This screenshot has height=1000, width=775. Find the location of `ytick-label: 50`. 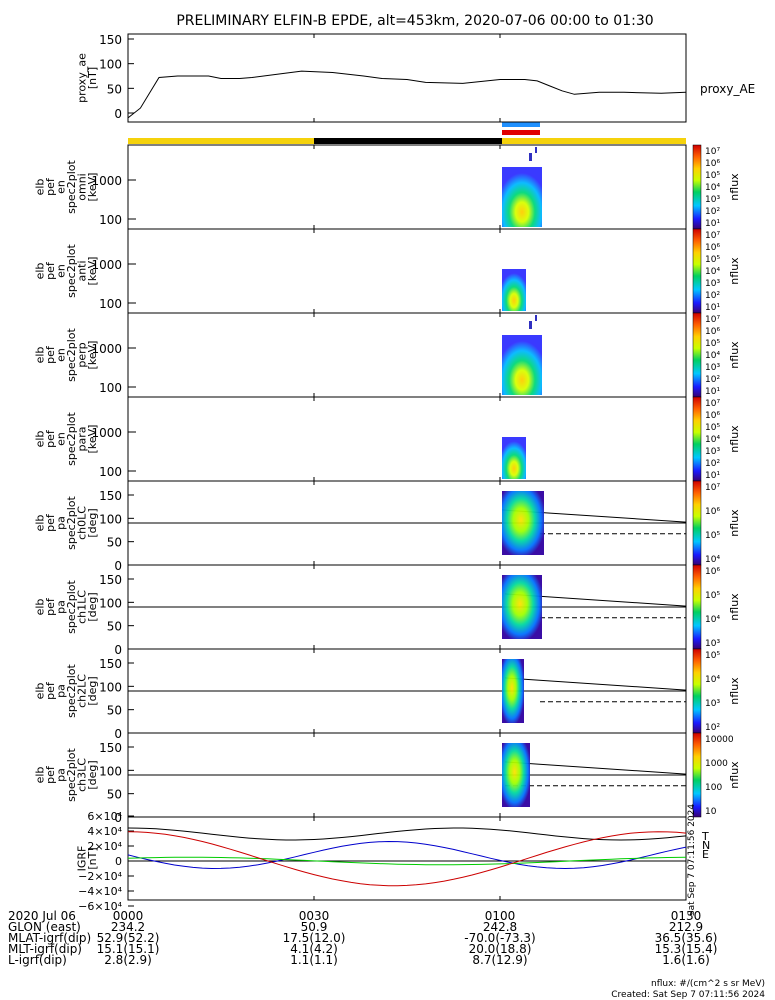

ytick-label: 50 is located at coordinates (114, 543).